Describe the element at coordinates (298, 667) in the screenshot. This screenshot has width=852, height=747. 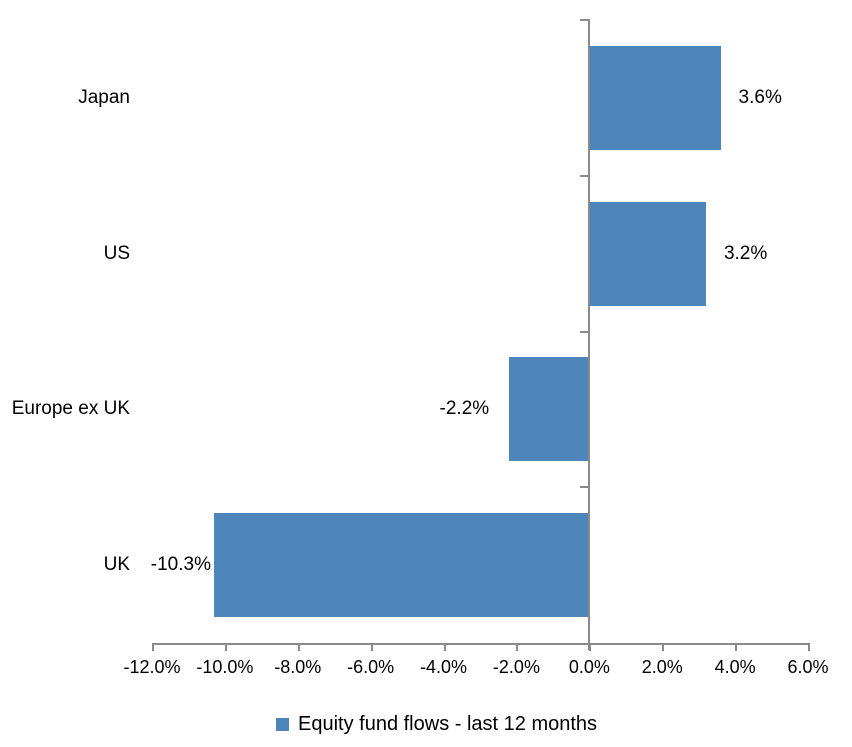
I see `x-tick-label: -8.0%` at that location.